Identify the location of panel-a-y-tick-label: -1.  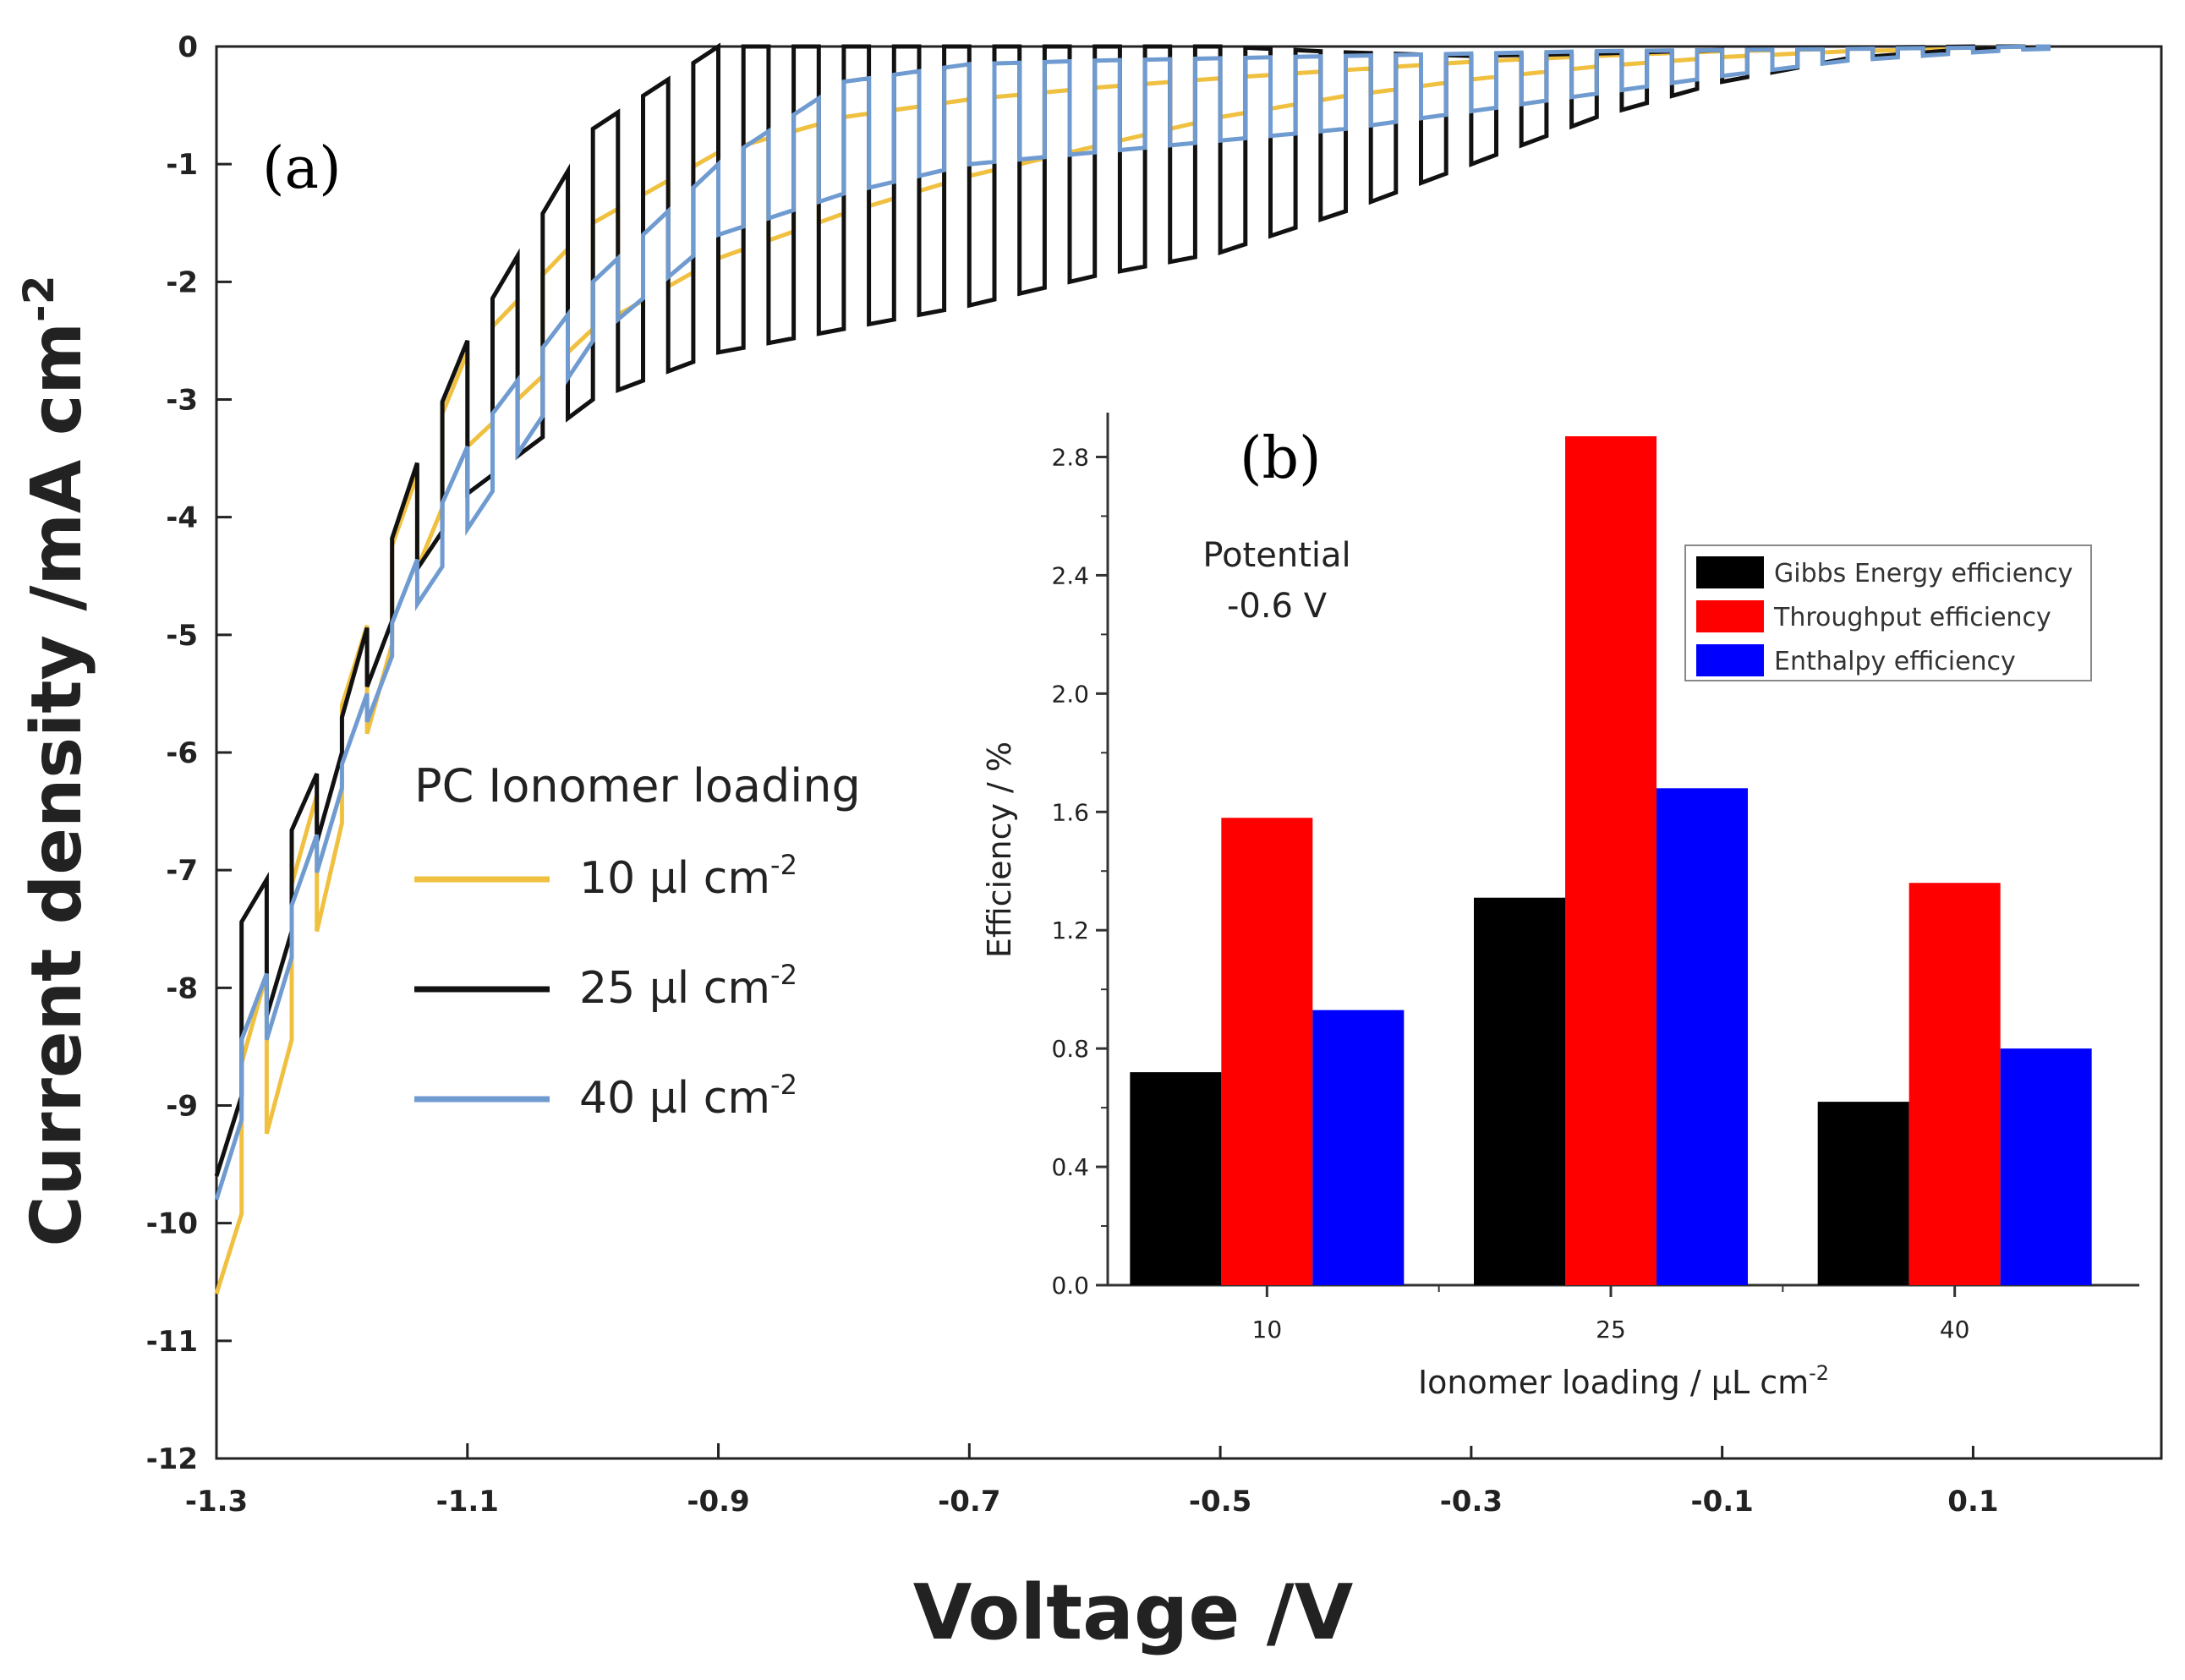
(182, 165).